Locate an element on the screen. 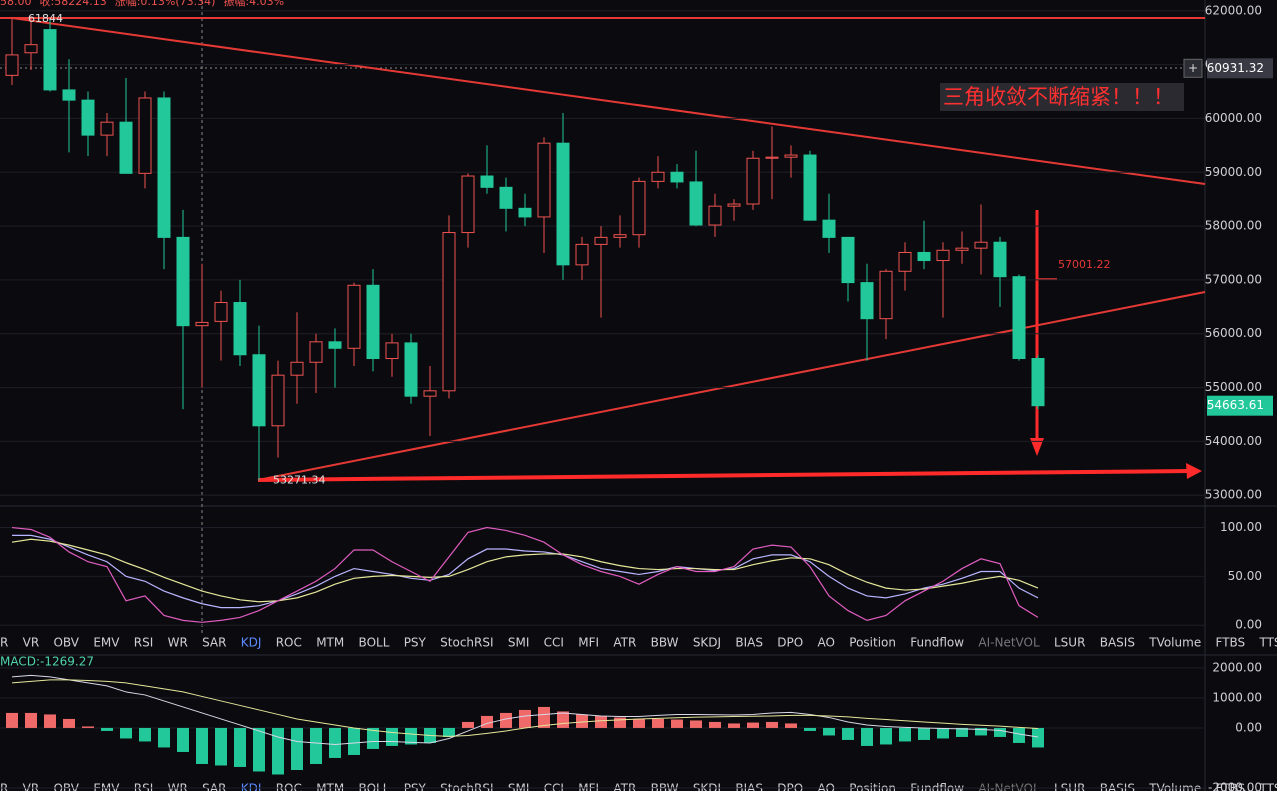 This screenshot has height=791, width=1277. arrow-head is located at coordinates (1037, 447).